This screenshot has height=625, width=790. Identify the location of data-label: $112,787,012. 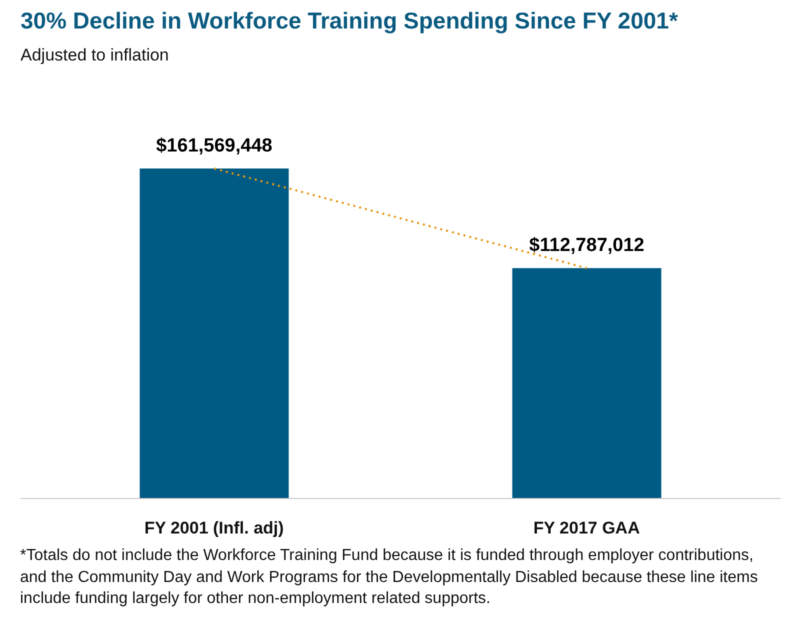
(586, 245).